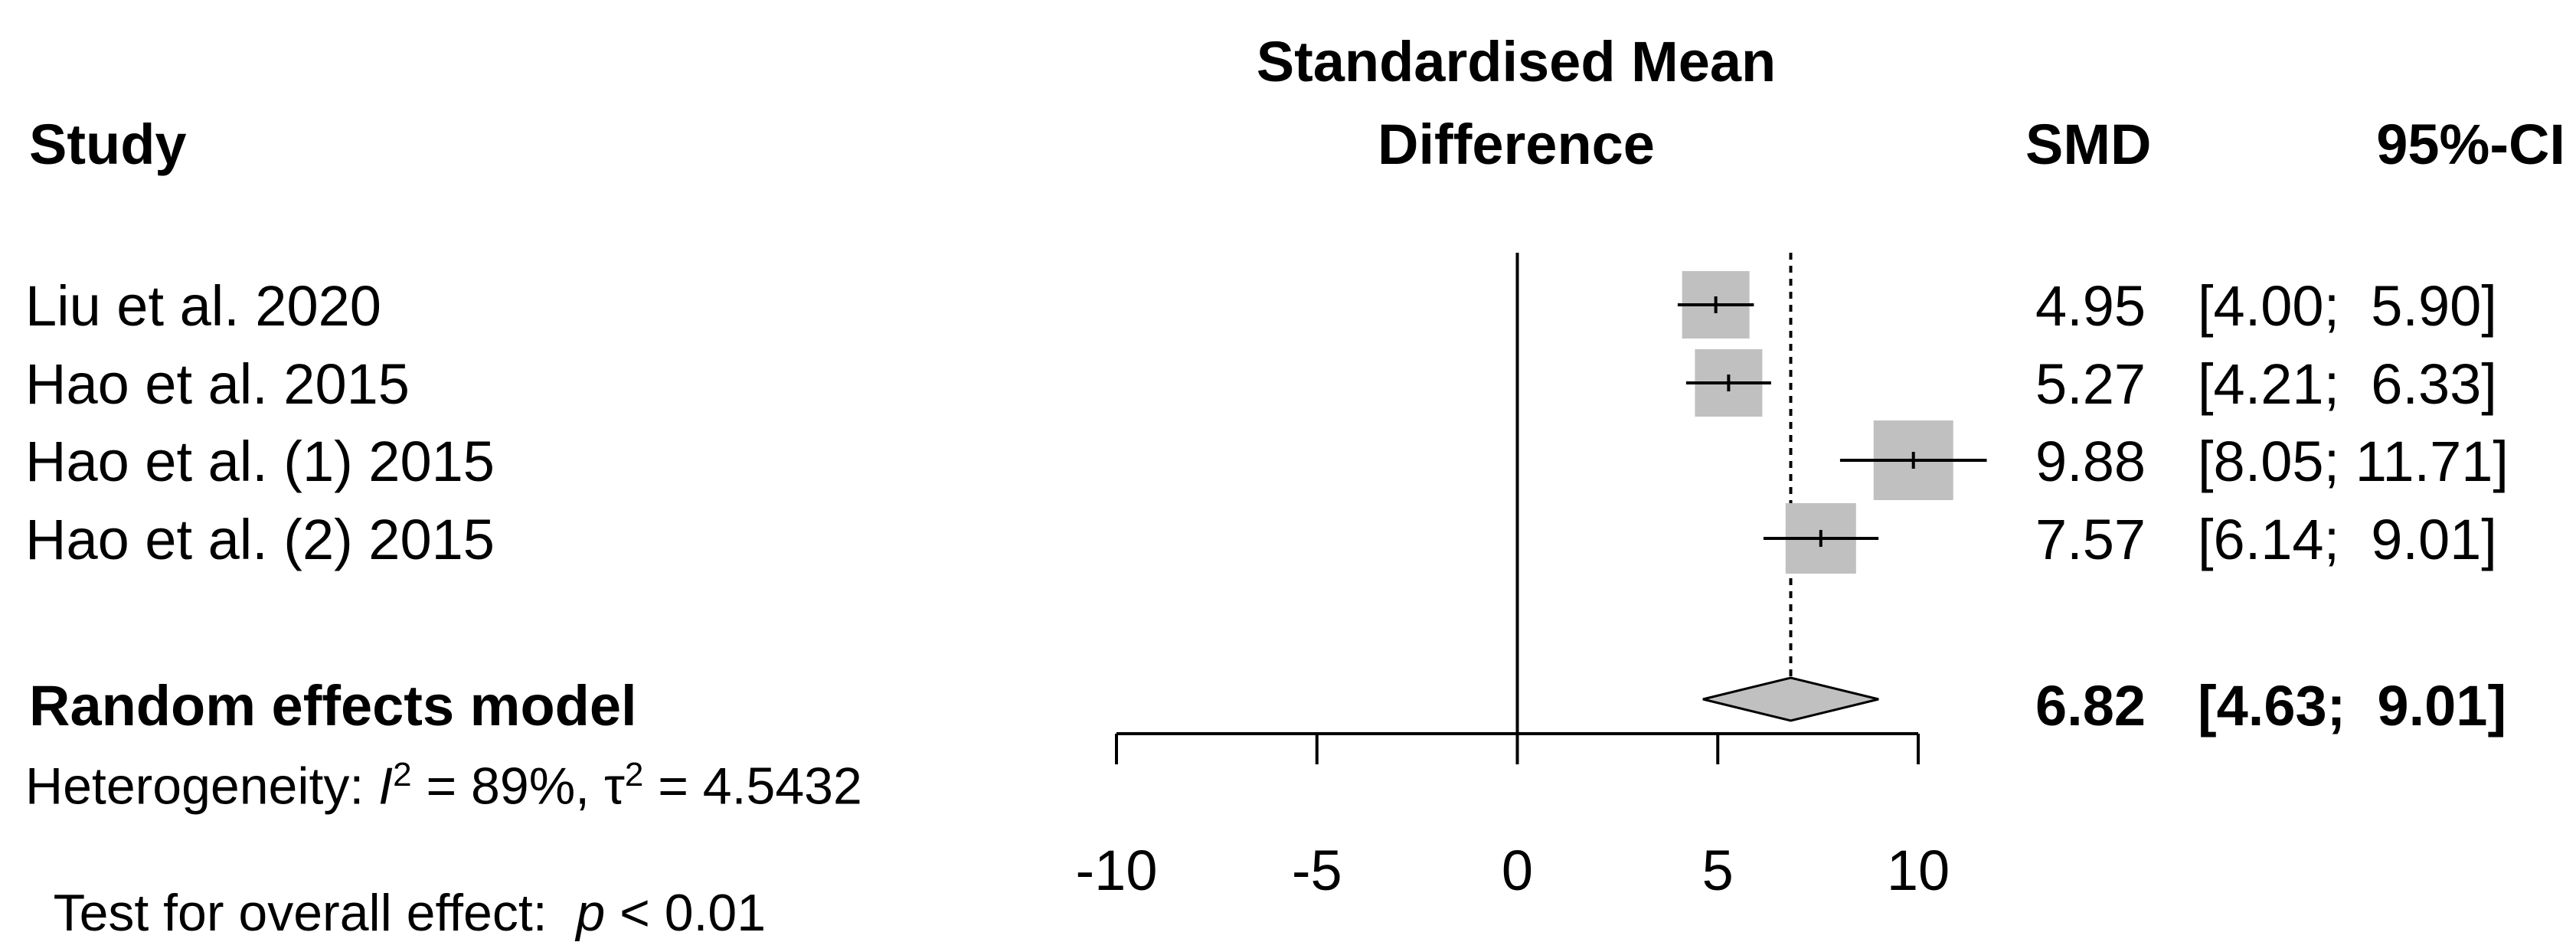 The width and height of the screenshot is (2576, 942). I want to click on study-label: Hao et al. (2) 2015, so click(260, 539).